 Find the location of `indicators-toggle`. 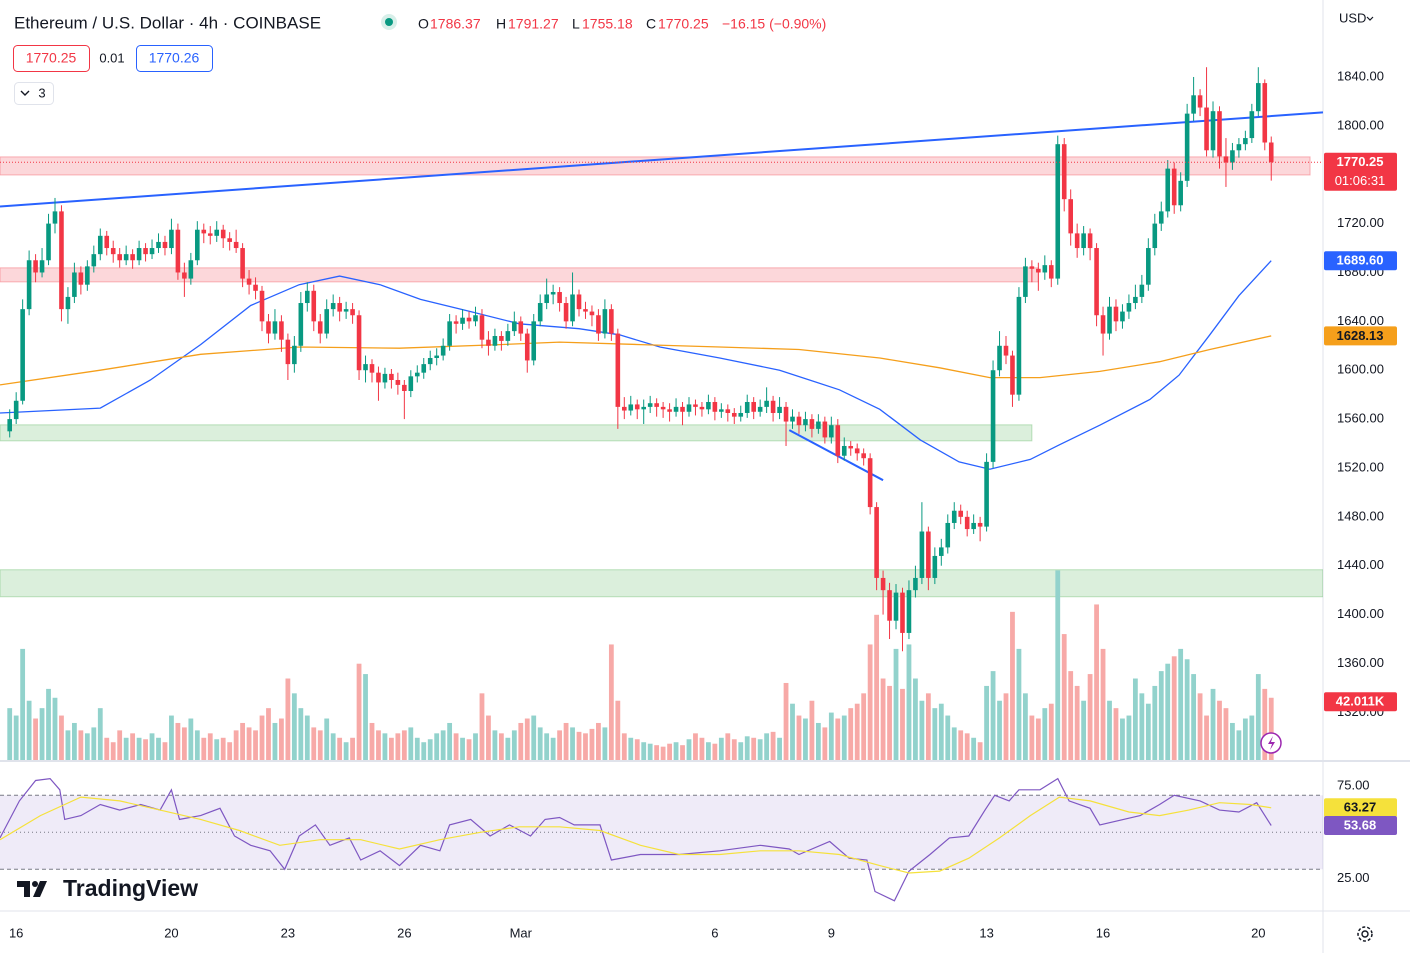

indicators-toggle is located at coordinates (34, 93).